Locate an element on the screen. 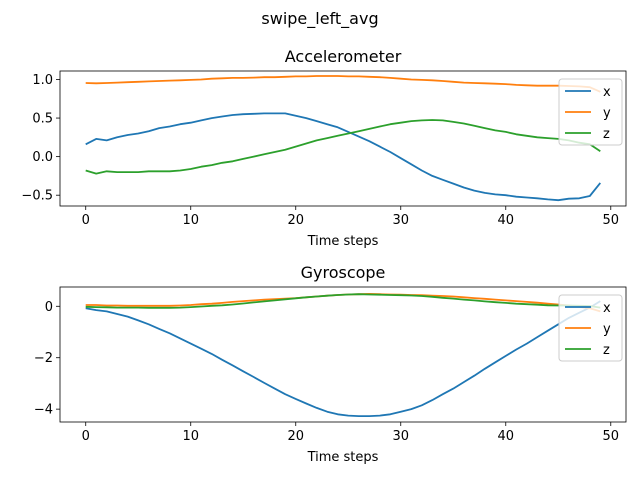 This screenshot has height=480, width=640. chart-0-ytick-label: 0.5 is located at coordinates (42, 119).